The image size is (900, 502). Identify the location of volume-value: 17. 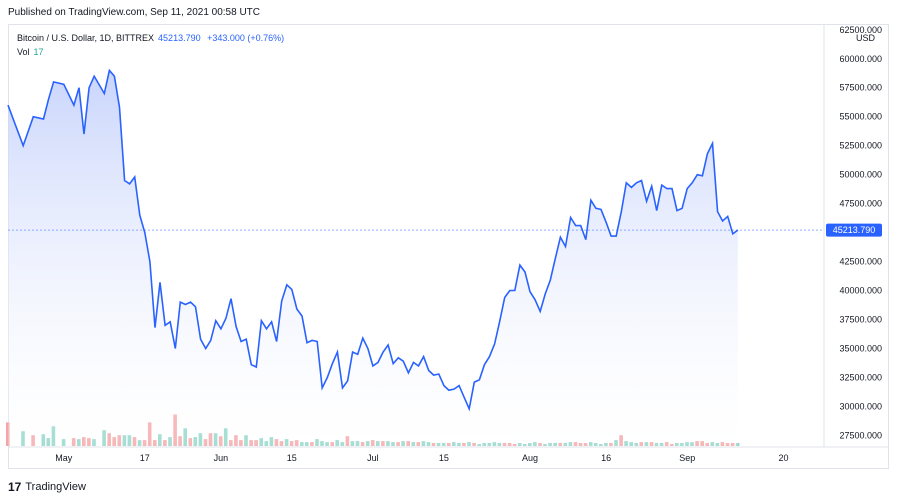
(38, 52).